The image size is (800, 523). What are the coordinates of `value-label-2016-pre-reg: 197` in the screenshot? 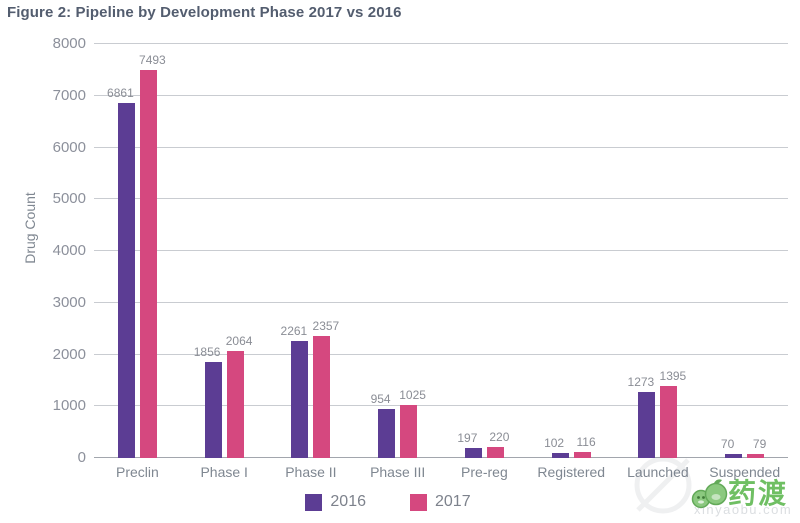 It's located at (467, 437).